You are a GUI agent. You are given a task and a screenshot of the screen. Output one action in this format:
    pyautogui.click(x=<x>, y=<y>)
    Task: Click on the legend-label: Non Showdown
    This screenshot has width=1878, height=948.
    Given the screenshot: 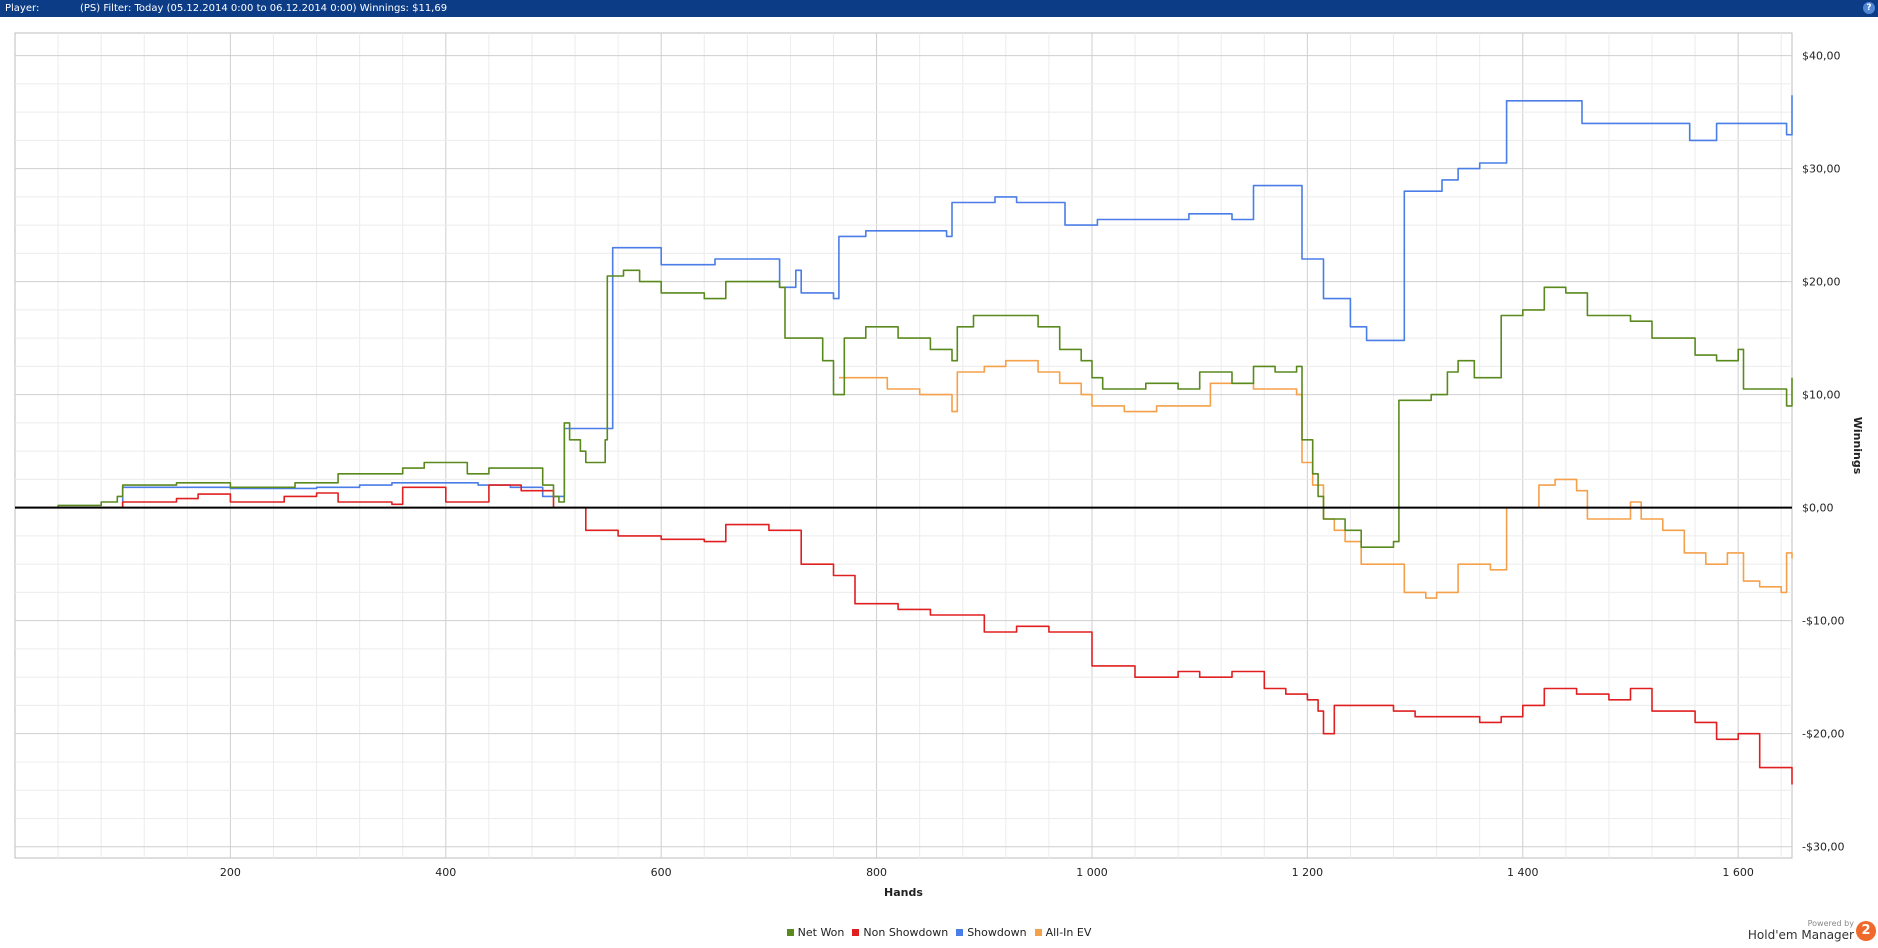 What is the action you would take?
    pyautogui.click(x=906, y=932)
    